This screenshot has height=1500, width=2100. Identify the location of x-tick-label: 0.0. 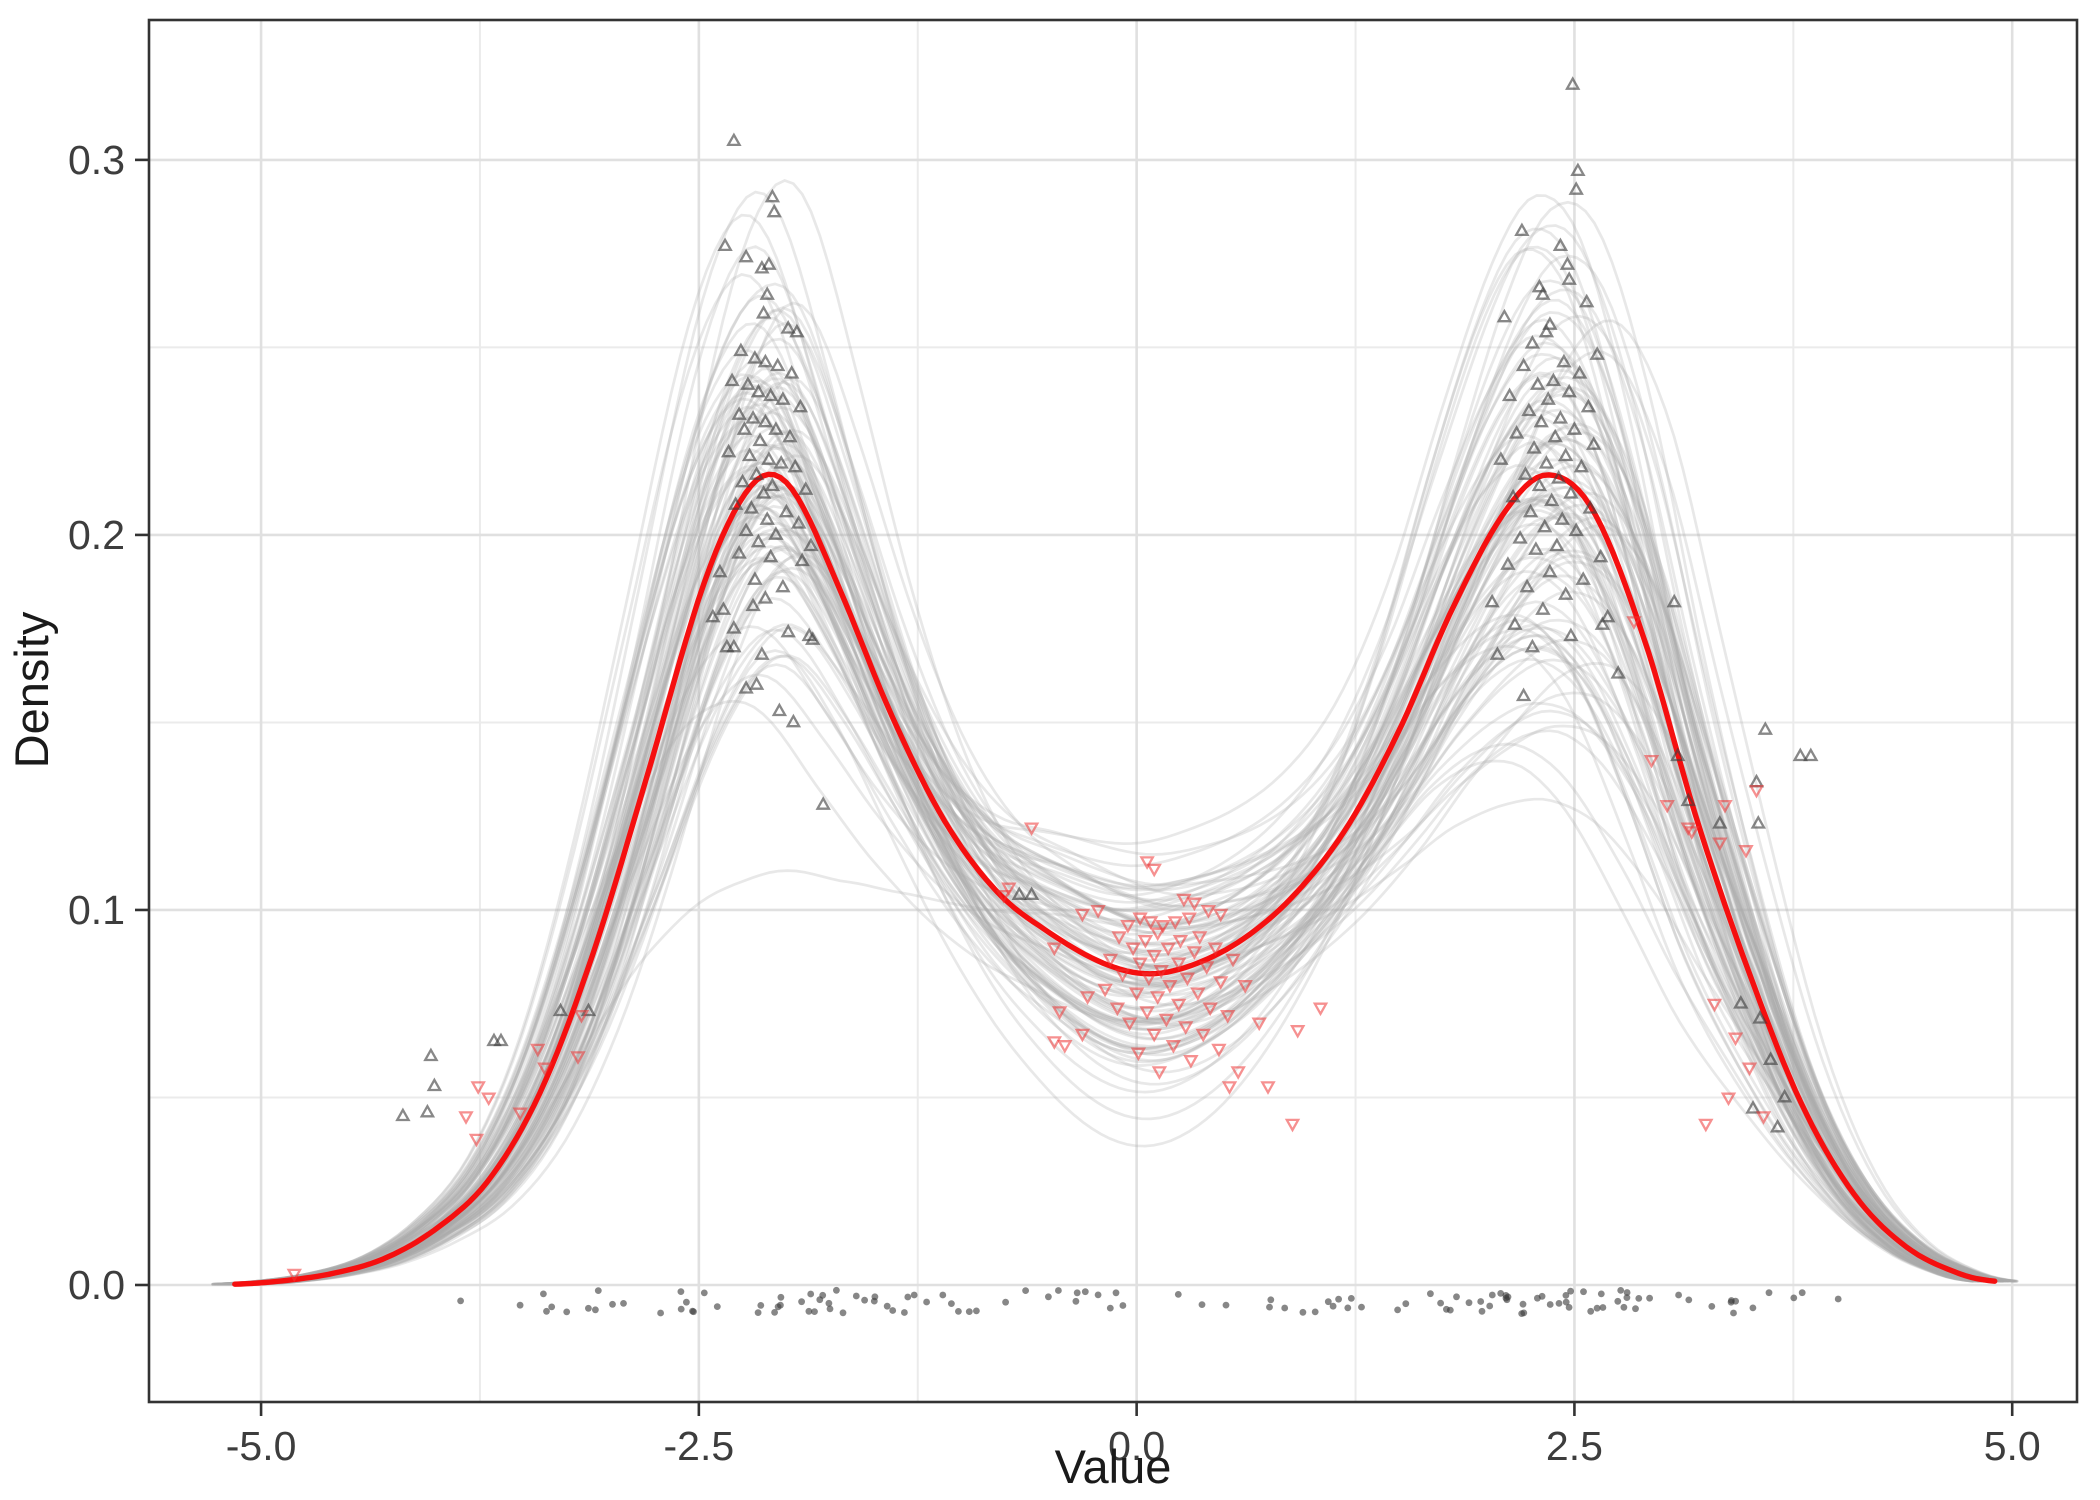
(1136, 1446).